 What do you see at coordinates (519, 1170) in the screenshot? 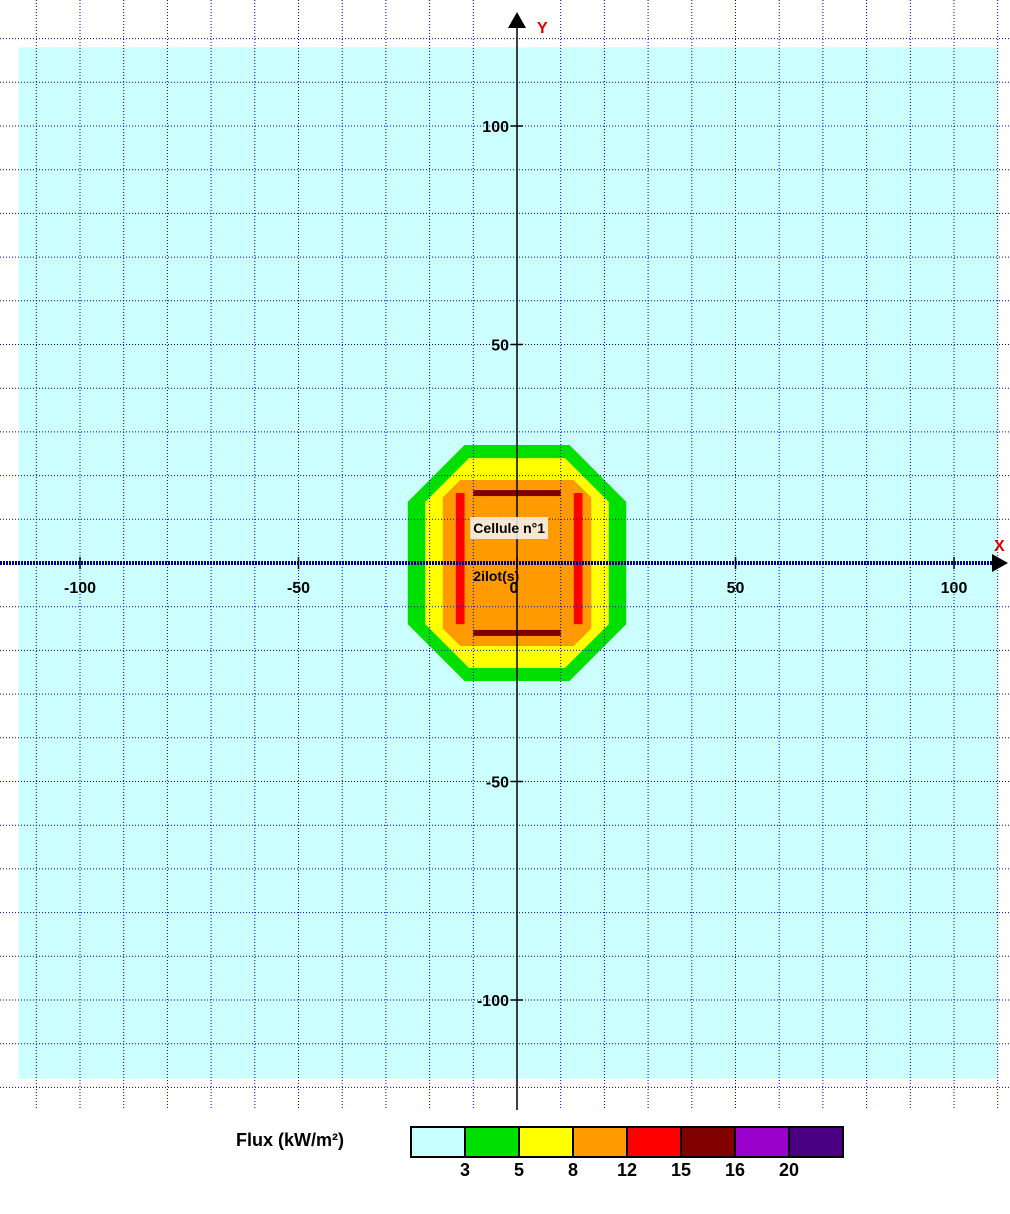
I see `legend-label: 5` at bounding box center [519, 1170].